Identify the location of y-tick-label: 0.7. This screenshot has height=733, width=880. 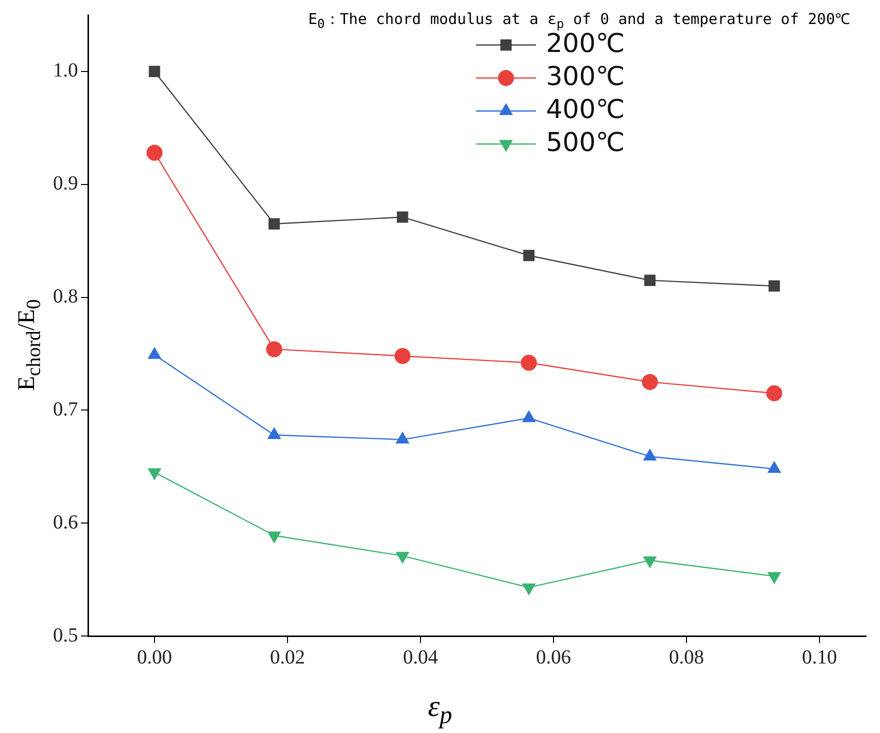
(65, 409).